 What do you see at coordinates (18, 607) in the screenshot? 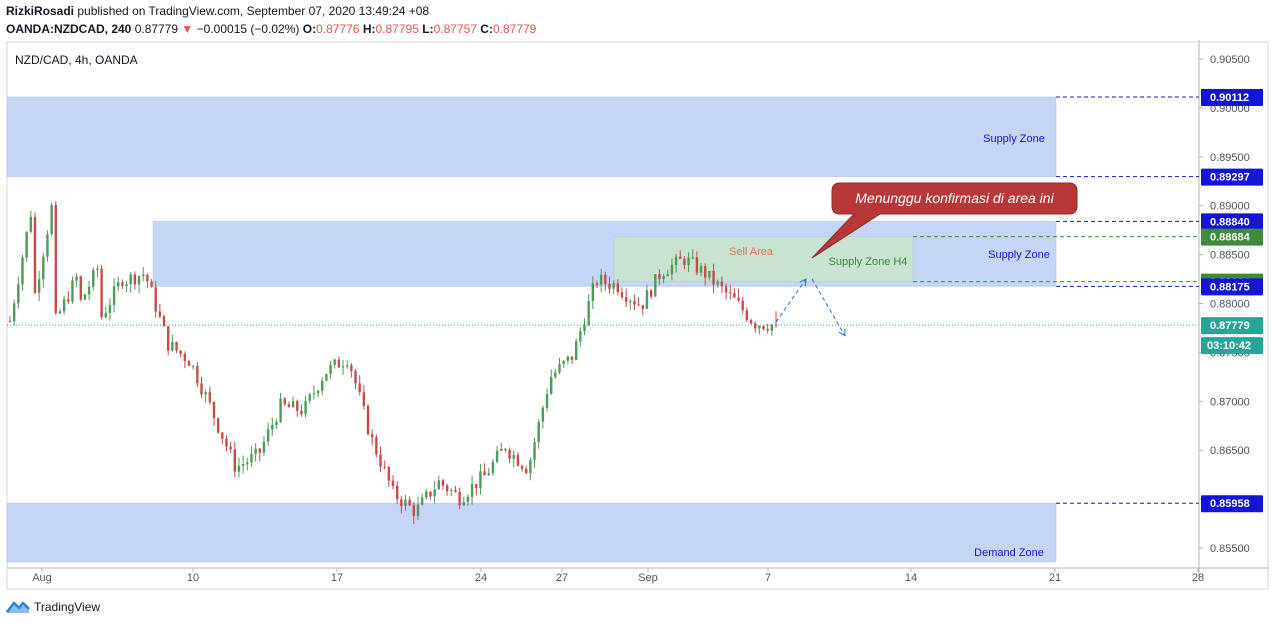
I see `tradingview-logo-icon` at bounding box center [18, 607].